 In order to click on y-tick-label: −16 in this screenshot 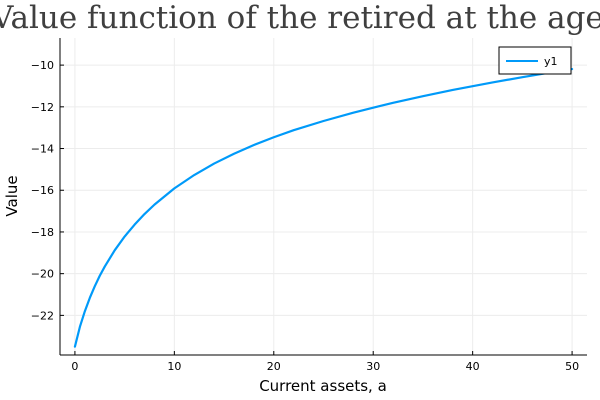, I will do `click(42, 190)`.